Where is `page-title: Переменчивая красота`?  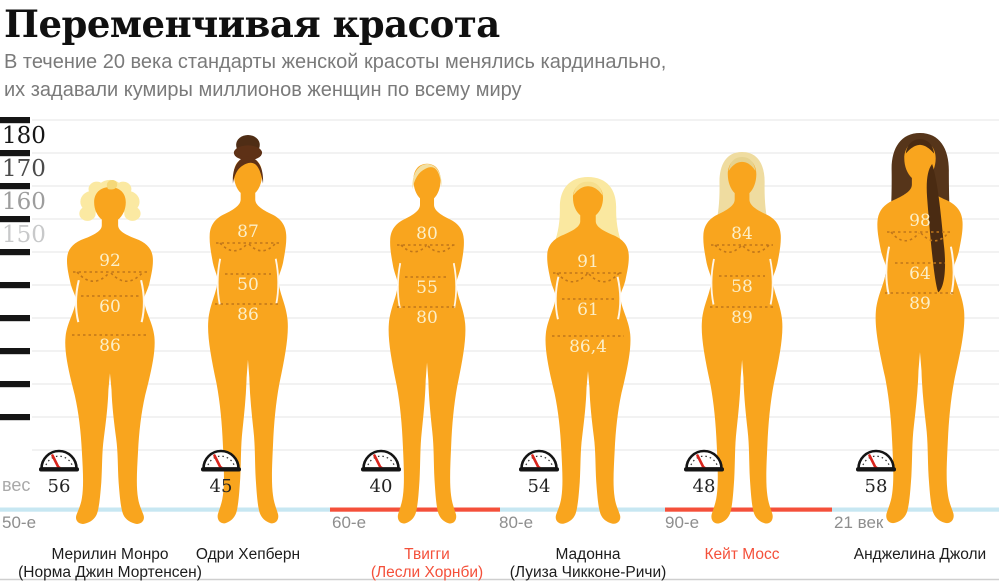
page-title: Переменчивая красота is located at coordinates (252, 24).